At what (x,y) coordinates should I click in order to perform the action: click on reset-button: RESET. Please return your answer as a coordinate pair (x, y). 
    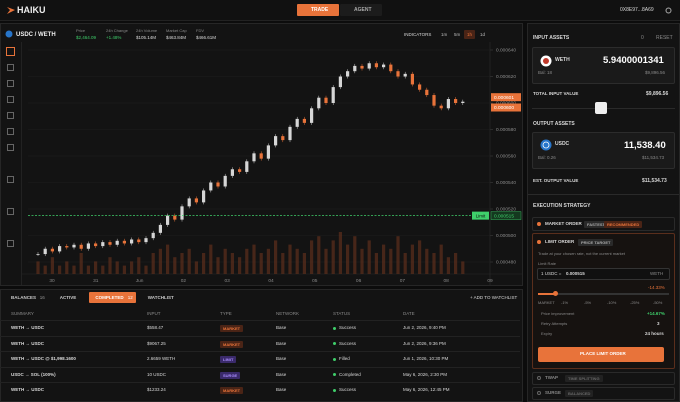
    Looking at the image, I should click on (664, 38).